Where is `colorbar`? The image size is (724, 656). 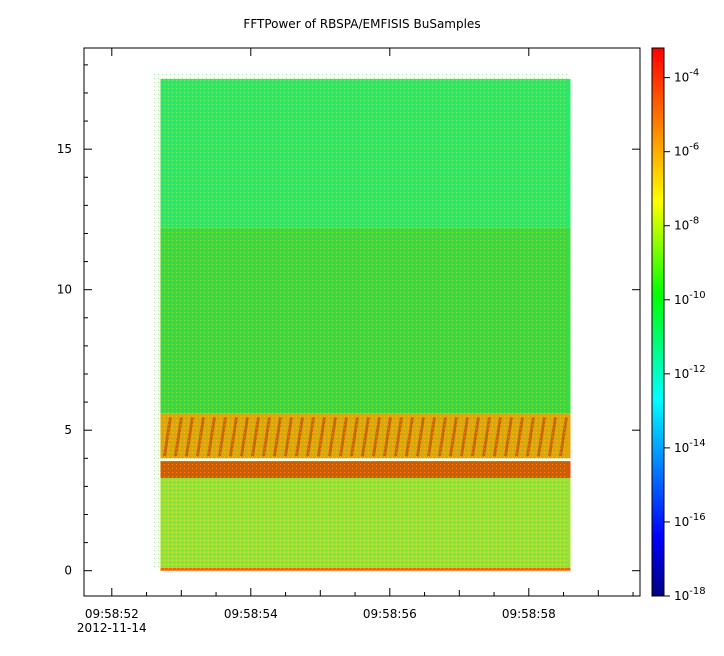
colorbar is located at coordinates (658, 322).